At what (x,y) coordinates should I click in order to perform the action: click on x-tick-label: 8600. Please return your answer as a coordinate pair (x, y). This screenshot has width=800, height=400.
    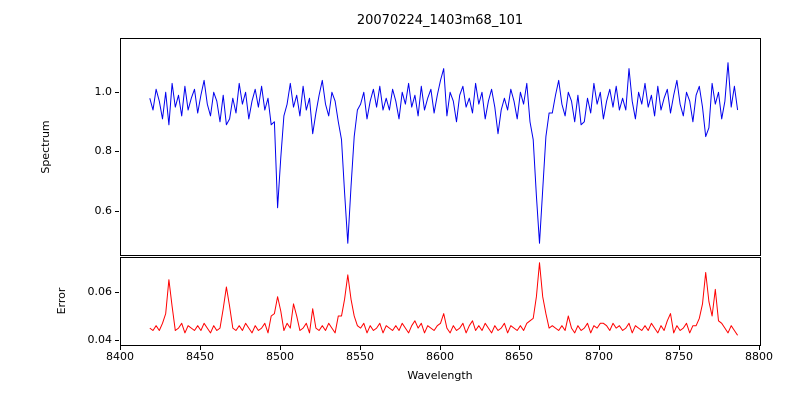
    Looking at the image, I should click on (440, 356).